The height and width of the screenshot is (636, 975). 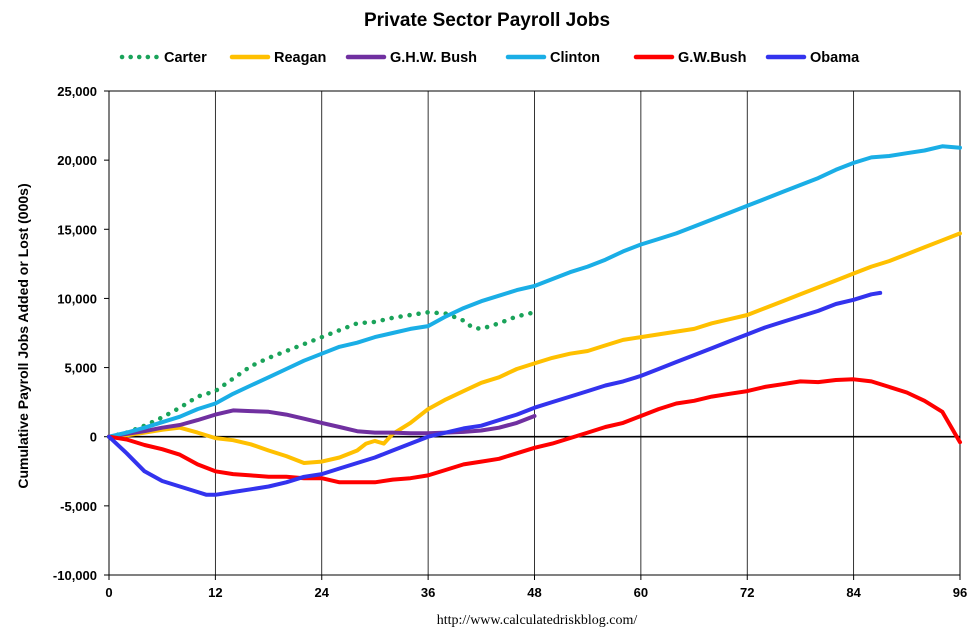 What do you see at coordinates (322, 592) in the screenshot?
I see `x-tick-label: 24` at bounding box center [322, 592].